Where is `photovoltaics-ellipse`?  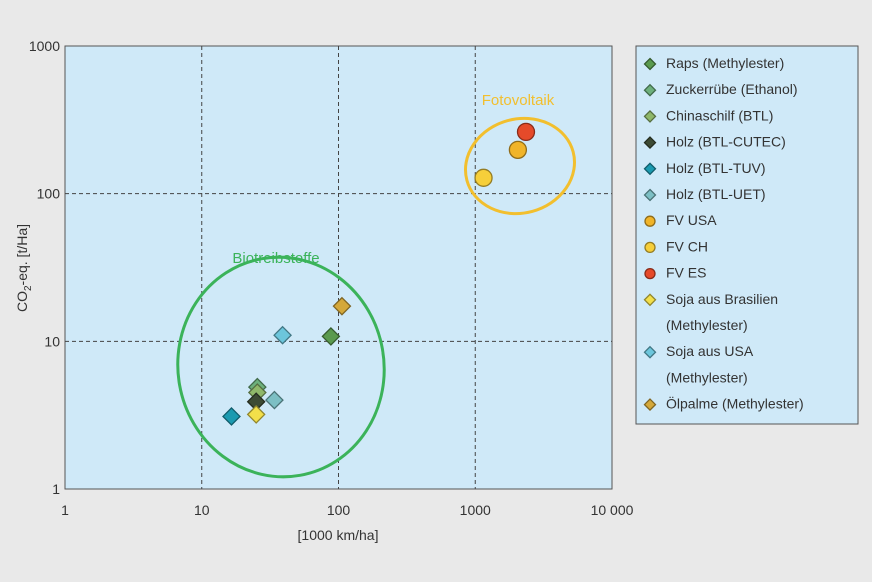
photovoltaics-ellipse is located at coordinates (520, 166).